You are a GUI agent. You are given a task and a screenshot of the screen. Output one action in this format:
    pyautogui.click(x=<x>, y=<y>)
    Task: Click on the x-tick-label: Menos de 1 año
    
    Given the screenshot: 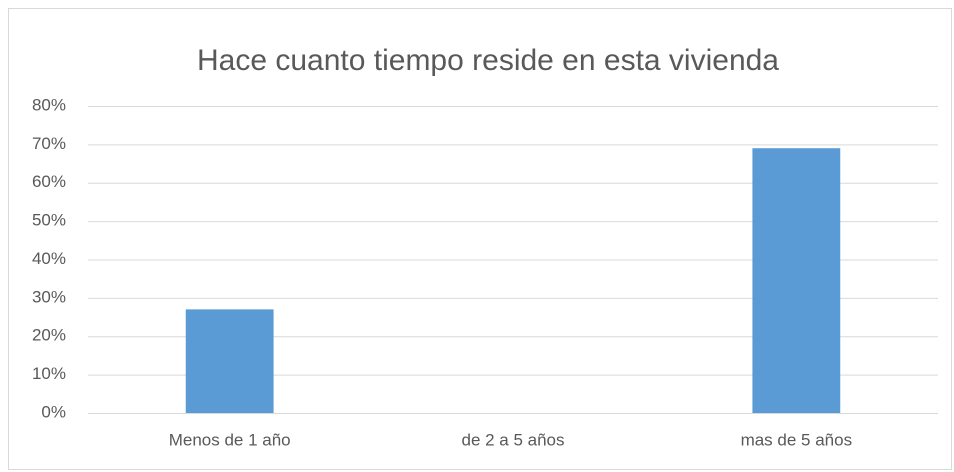 What is the action you would take?
    pyautogui.click(x=230, y=439)
    